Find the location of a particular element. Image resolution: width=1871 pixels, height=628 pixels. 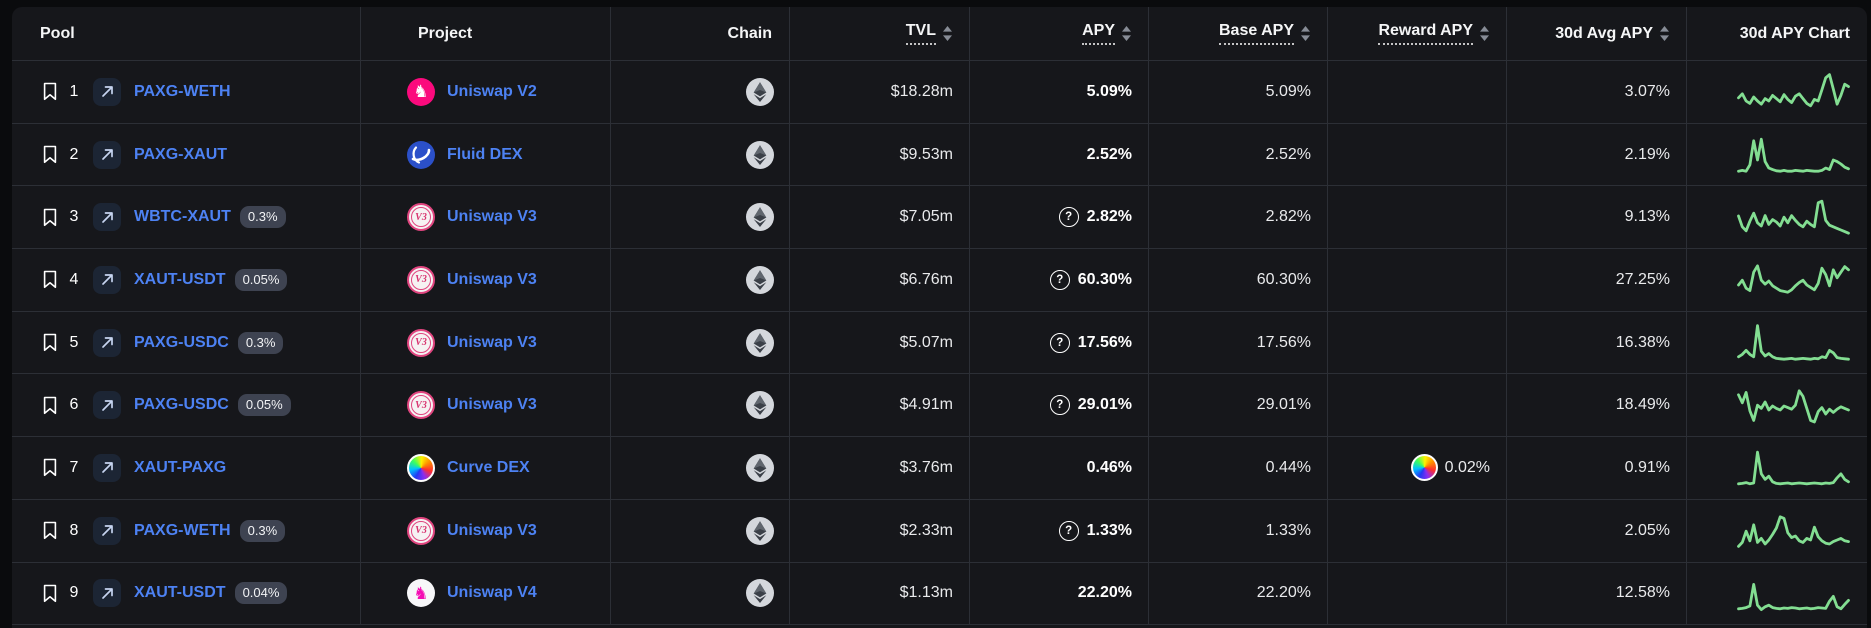

column-header-reward_apy: Reward APY is located at coordinates (1417, 33).